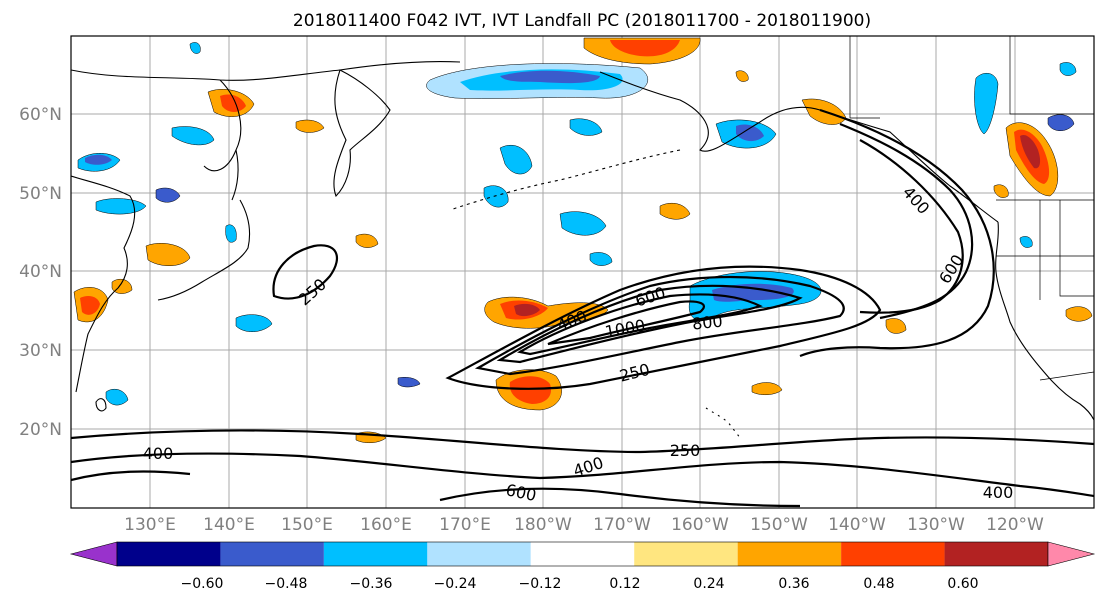 The image size is (1105, 601). I want to click on coastline-sakhalin, so click(235, 175).